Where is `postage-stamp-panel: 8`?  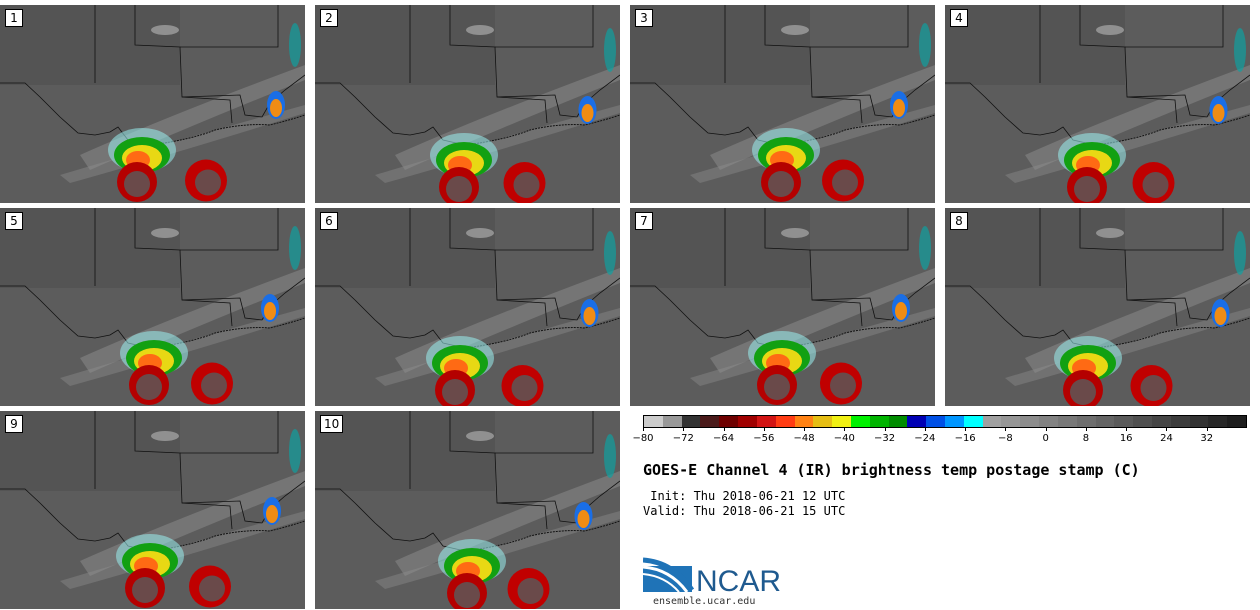 postage-stamp-panel: 8 is located at coordinates (1097, 307).